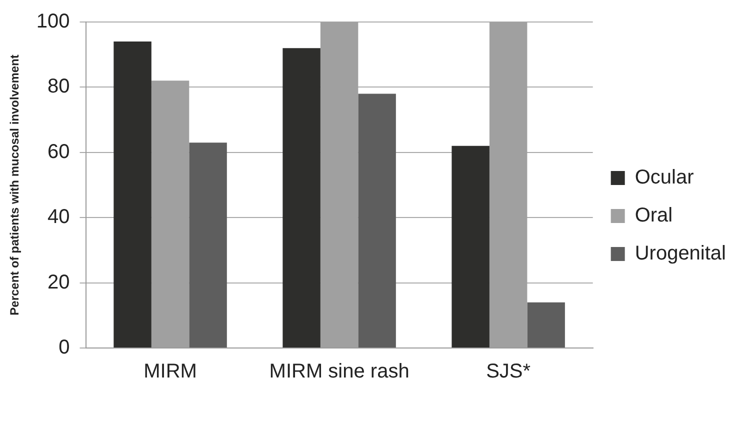 This screenshot has height=426, width=746. What do you see at coordinates (64, 347) in the screenshot?
I see `y-tick-label: 0` at bounding box center [64, 347].